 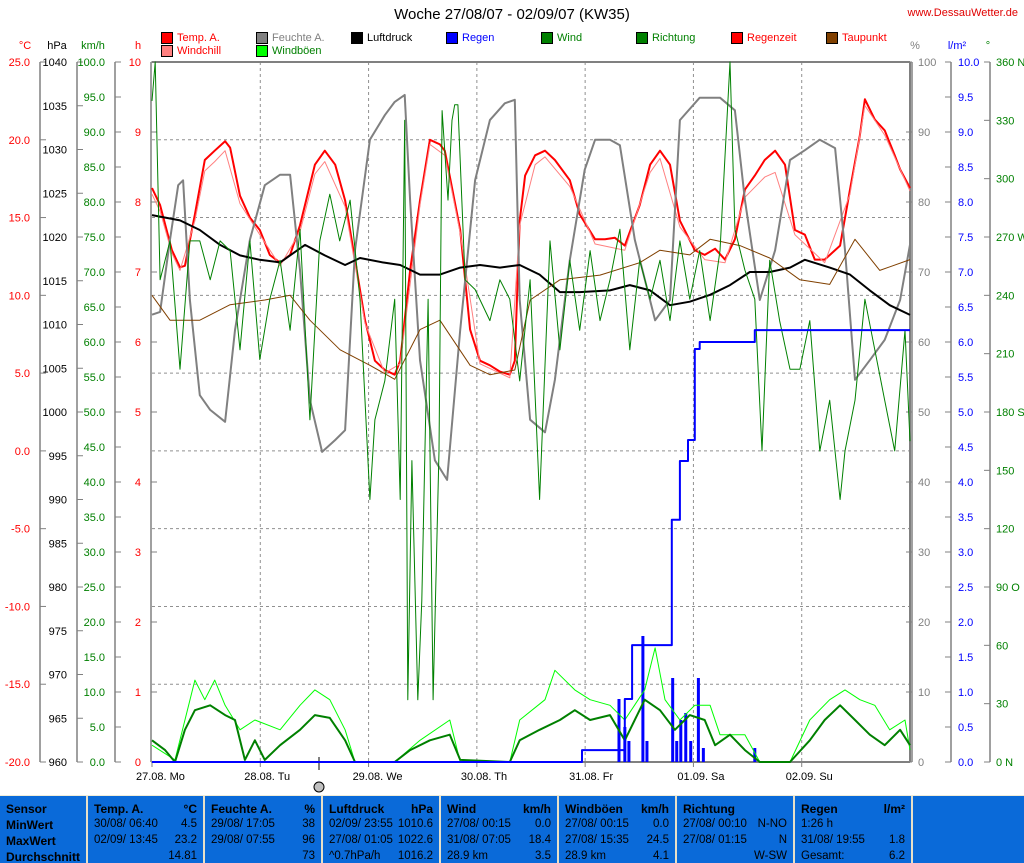 I want to click on stats-row: 28.9 km 4.1, so click(x=617, y=856).